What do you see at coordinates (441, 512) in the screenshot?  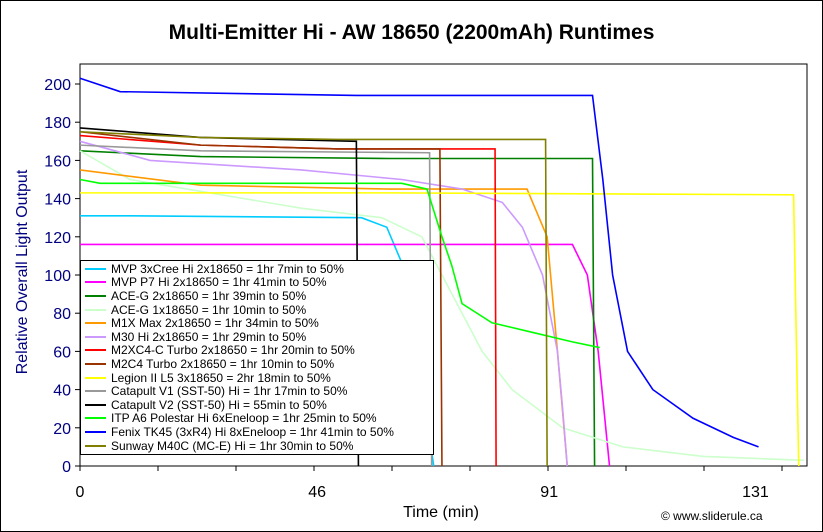 I see `x-axis-label: Time (min)` at bounding box center [441, 512].